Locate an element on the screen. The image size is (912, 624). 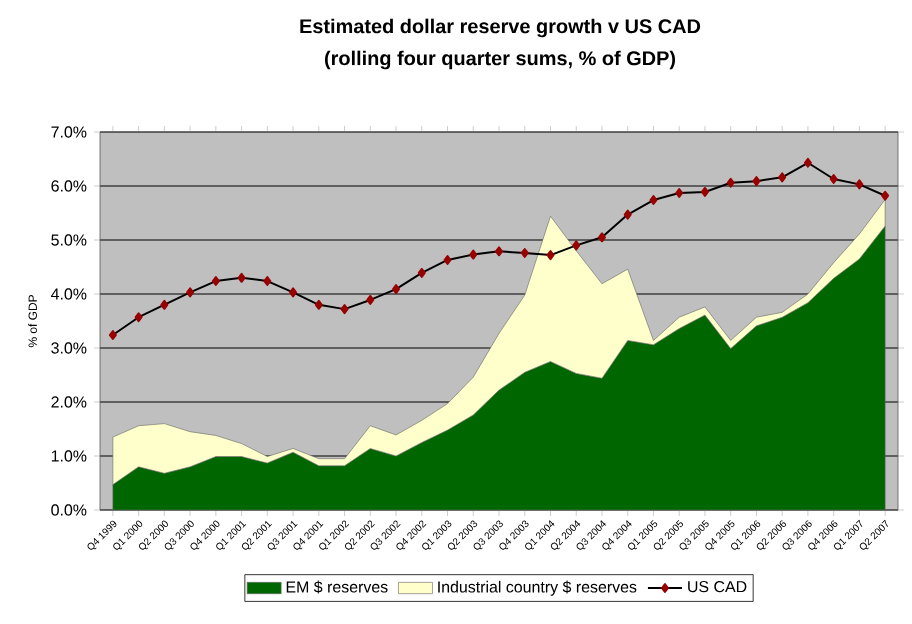
chart-title: Estimated dollar reserve growth v US CAD is located at coordinates (500, 28).